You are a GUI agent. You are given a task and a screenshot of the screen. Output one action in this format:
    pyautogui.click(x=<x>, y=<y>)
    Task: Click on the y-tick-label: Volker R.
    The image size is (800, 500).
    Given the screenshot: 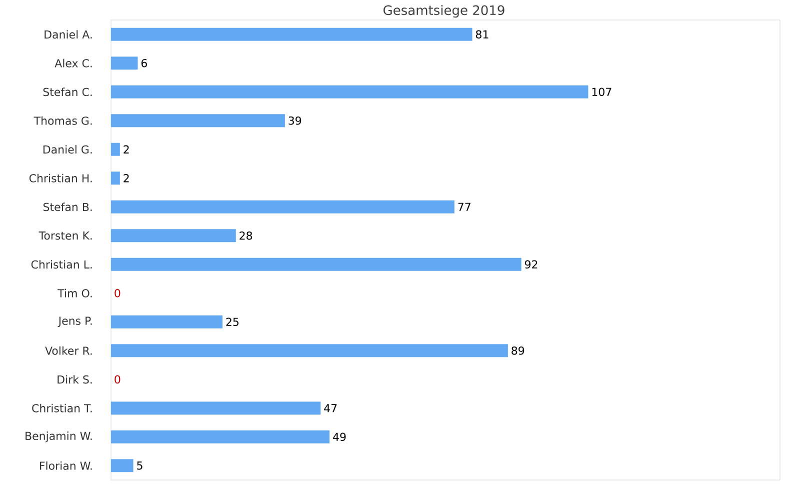 What is the action you would take?
    pyautogui.click(x=68, y=350)
    